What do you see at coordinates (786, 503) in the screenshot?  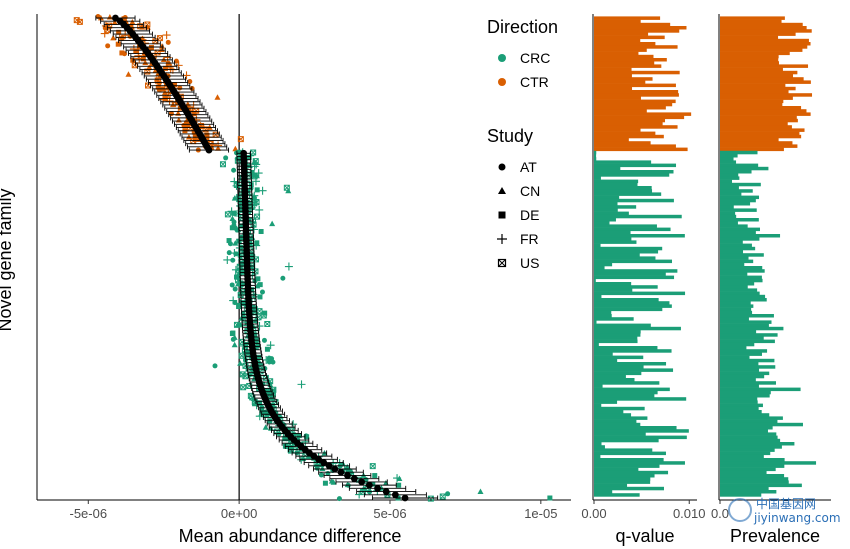 I see `watermark-text: 中国基因网` at bounding box center [786, 503].